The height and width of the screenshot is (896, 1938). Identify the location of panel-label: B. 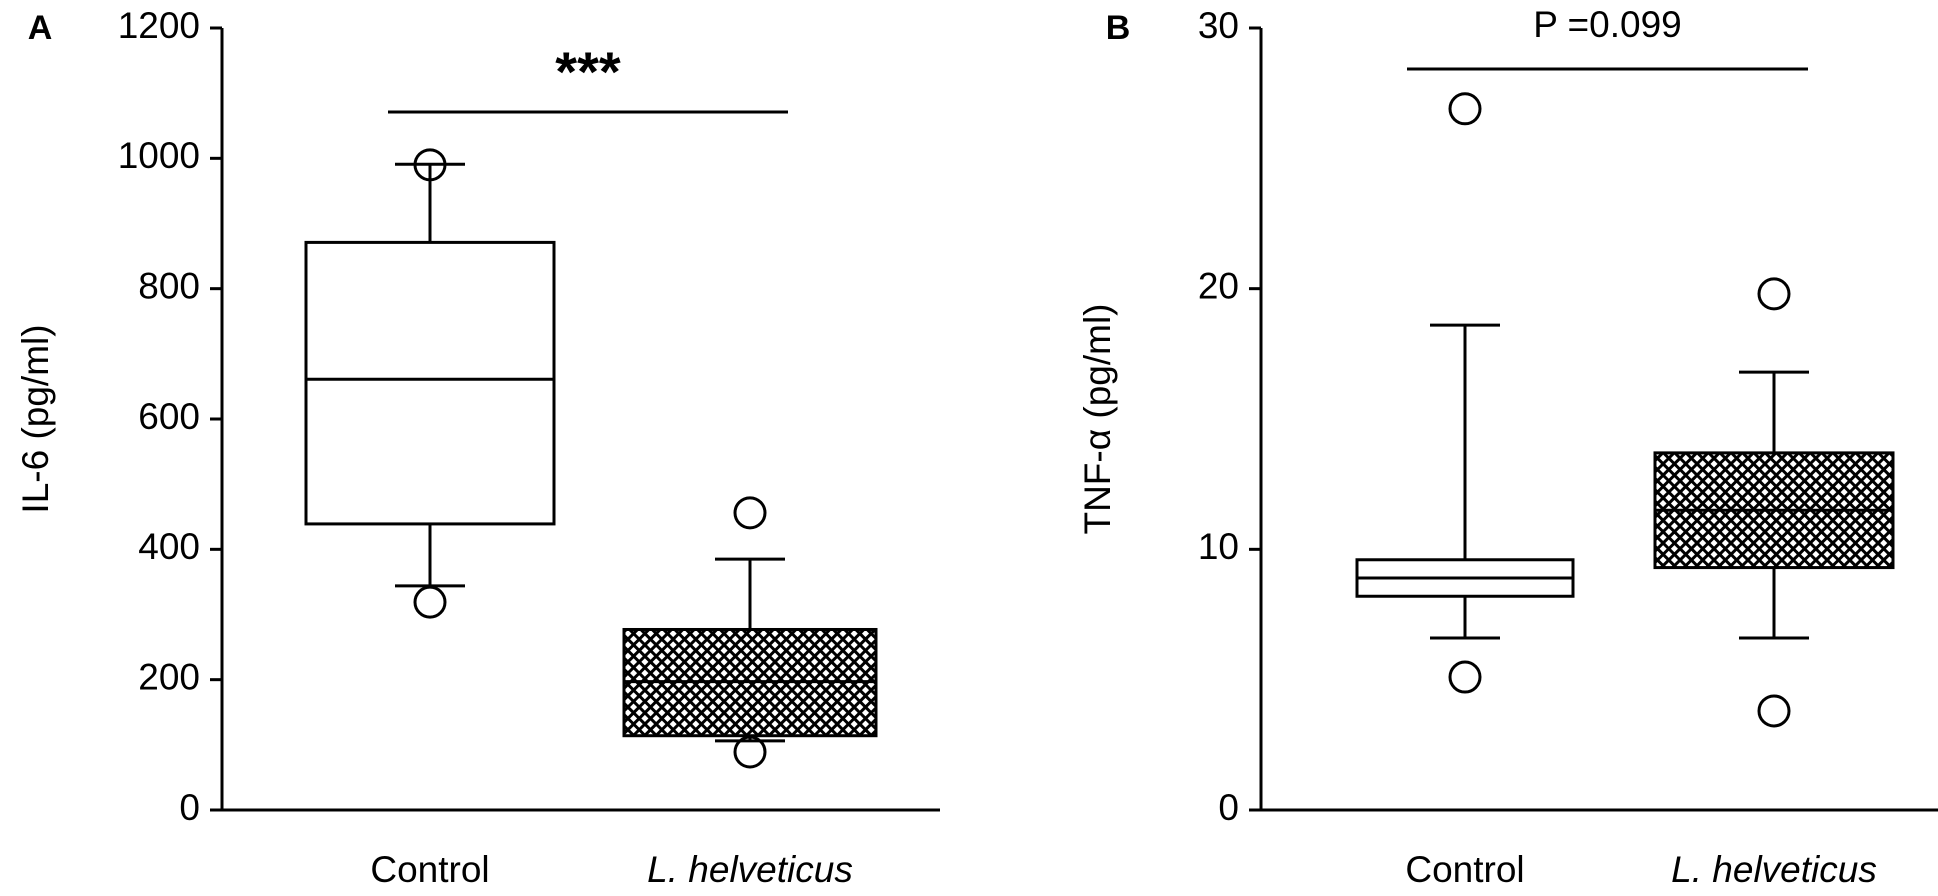
(1118, 28).